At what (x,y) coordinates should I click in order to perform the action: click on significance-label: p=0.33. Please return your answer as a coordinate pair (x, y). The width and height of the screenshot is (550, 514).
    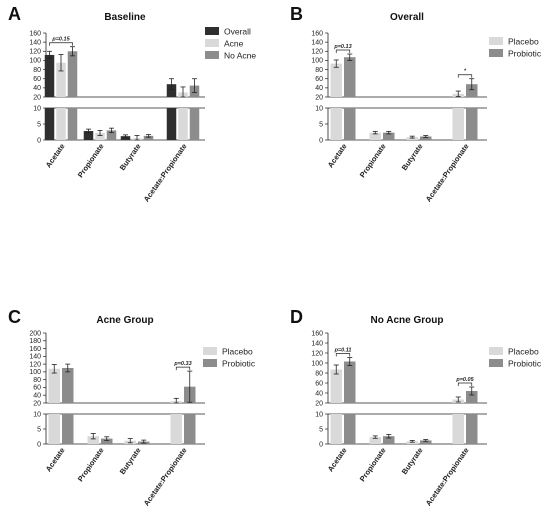
    Looking at the image, I should click on (182, 364).